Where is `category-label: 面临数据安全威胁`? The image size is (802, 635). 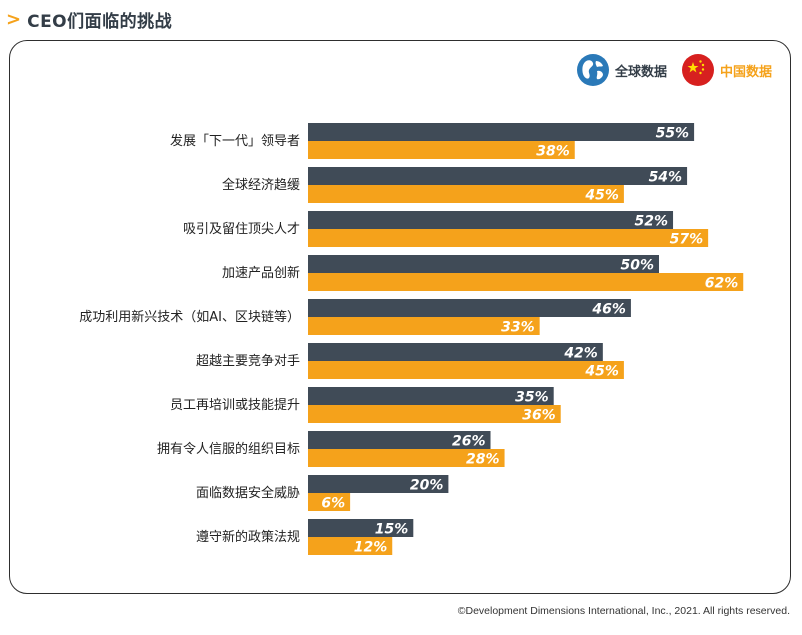 category-label: 面临数据安全威胁 is located at coordinates (248, 493).